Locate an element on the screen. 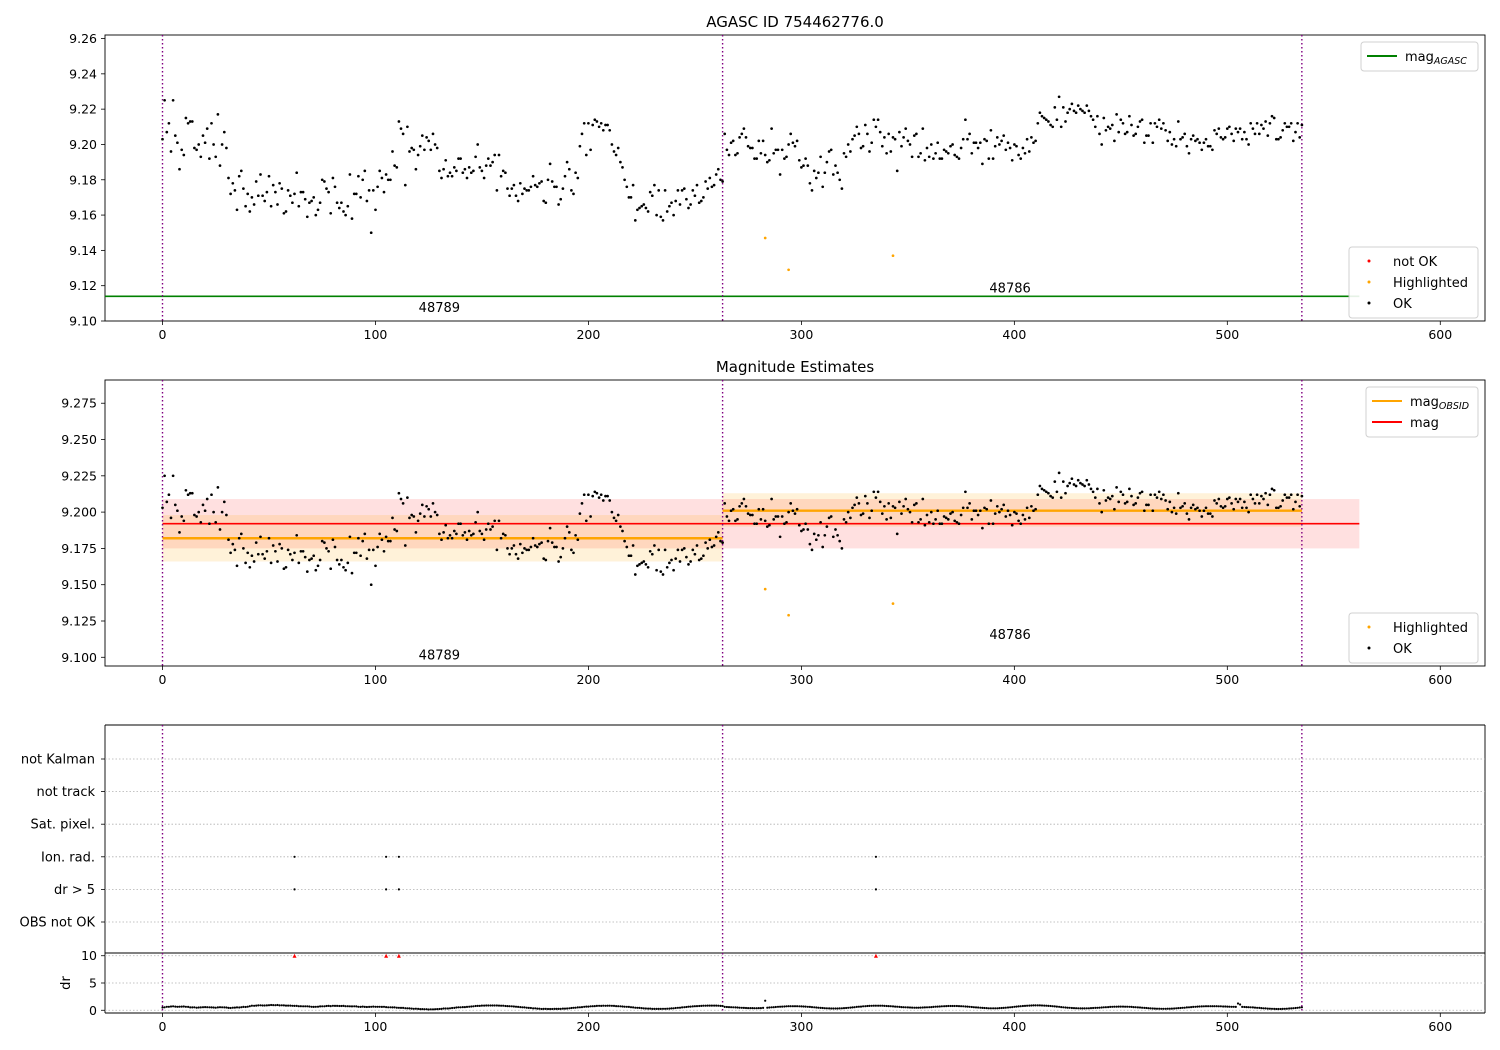  y-tick-label: 9.10 is located at coordinates (83, 321).